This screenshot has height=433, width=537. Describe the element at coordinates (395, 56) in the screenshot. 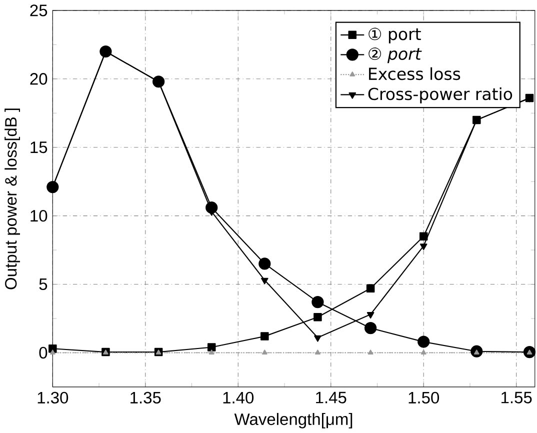

I see `legend-label: ② port` at that location.